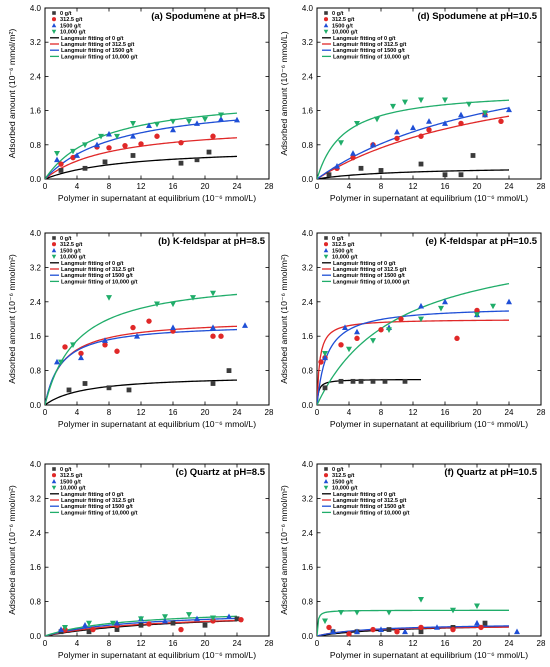  What do you see at coordinates (345, 33) in the screenshot?
I see `legend-label-3: 10,000 g/t` at bounding box center [345, 33].